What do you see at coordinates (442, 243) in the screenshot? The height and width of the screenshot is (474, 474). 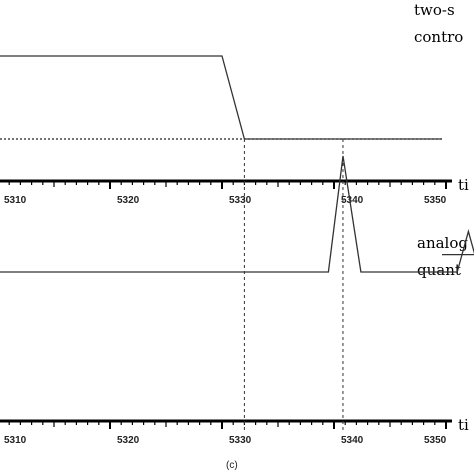 I see `bottom-panel-label-line-1: analog` at bounding box center [442, 243].